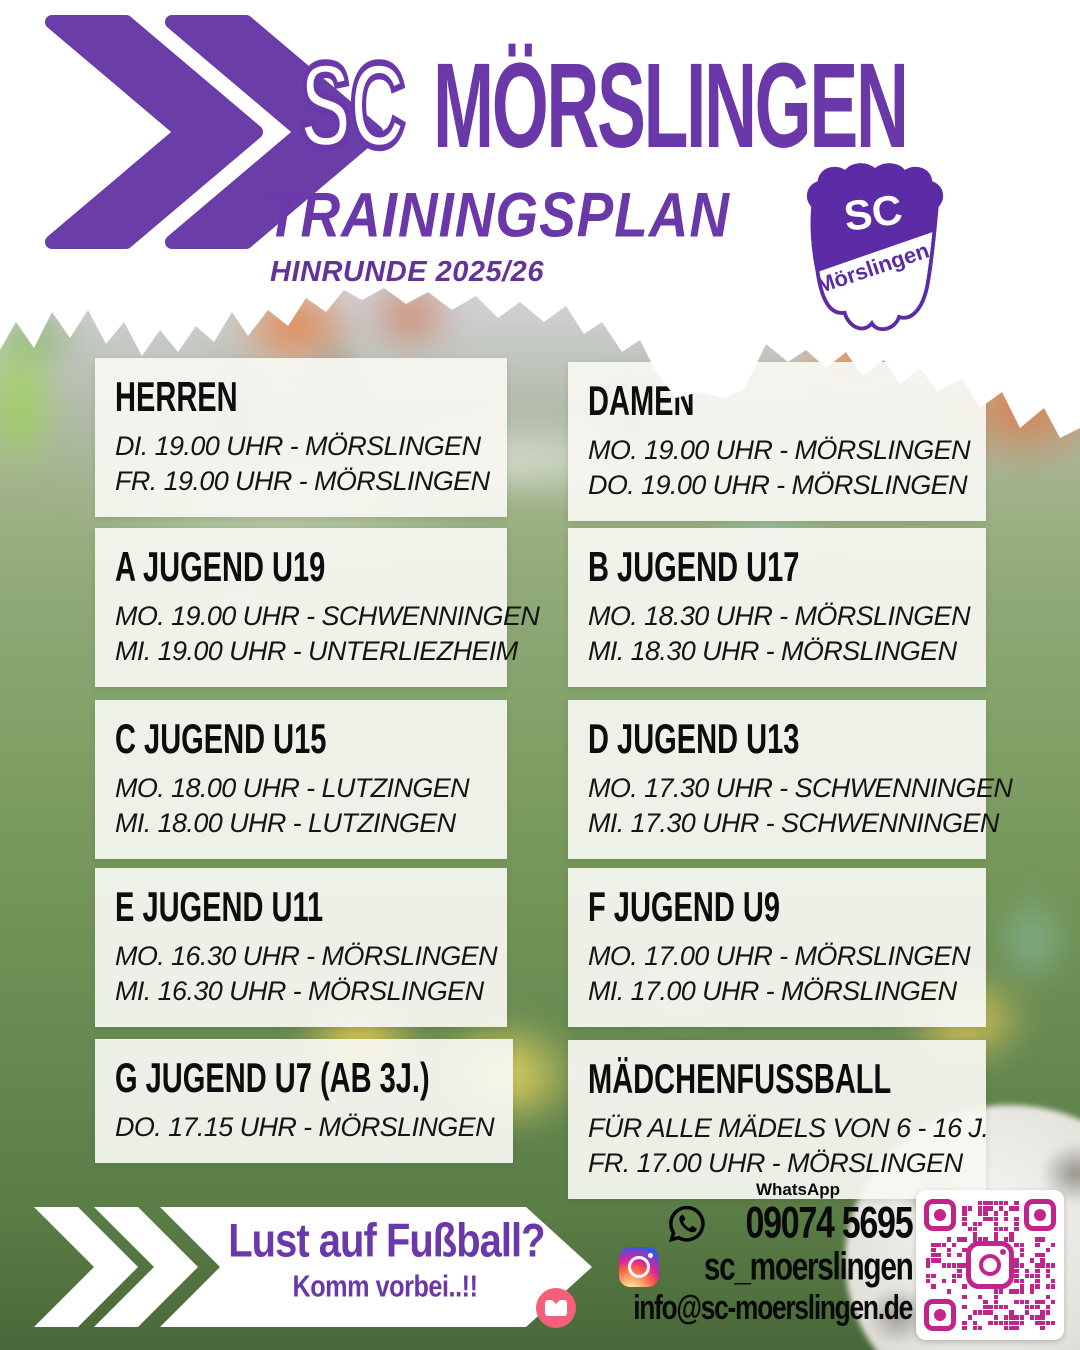 The width and height of the screenshot is (1080, 1350). I want to click on team-name: C JUGEND U15, so click(221, 738).